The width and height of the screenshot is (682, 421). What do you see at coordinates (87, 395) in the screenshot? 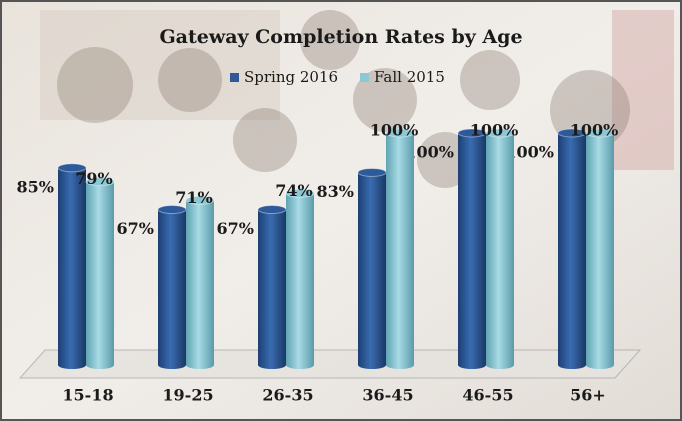
I see `x-tick-label: 15-18` at bounding box center [87, 395].